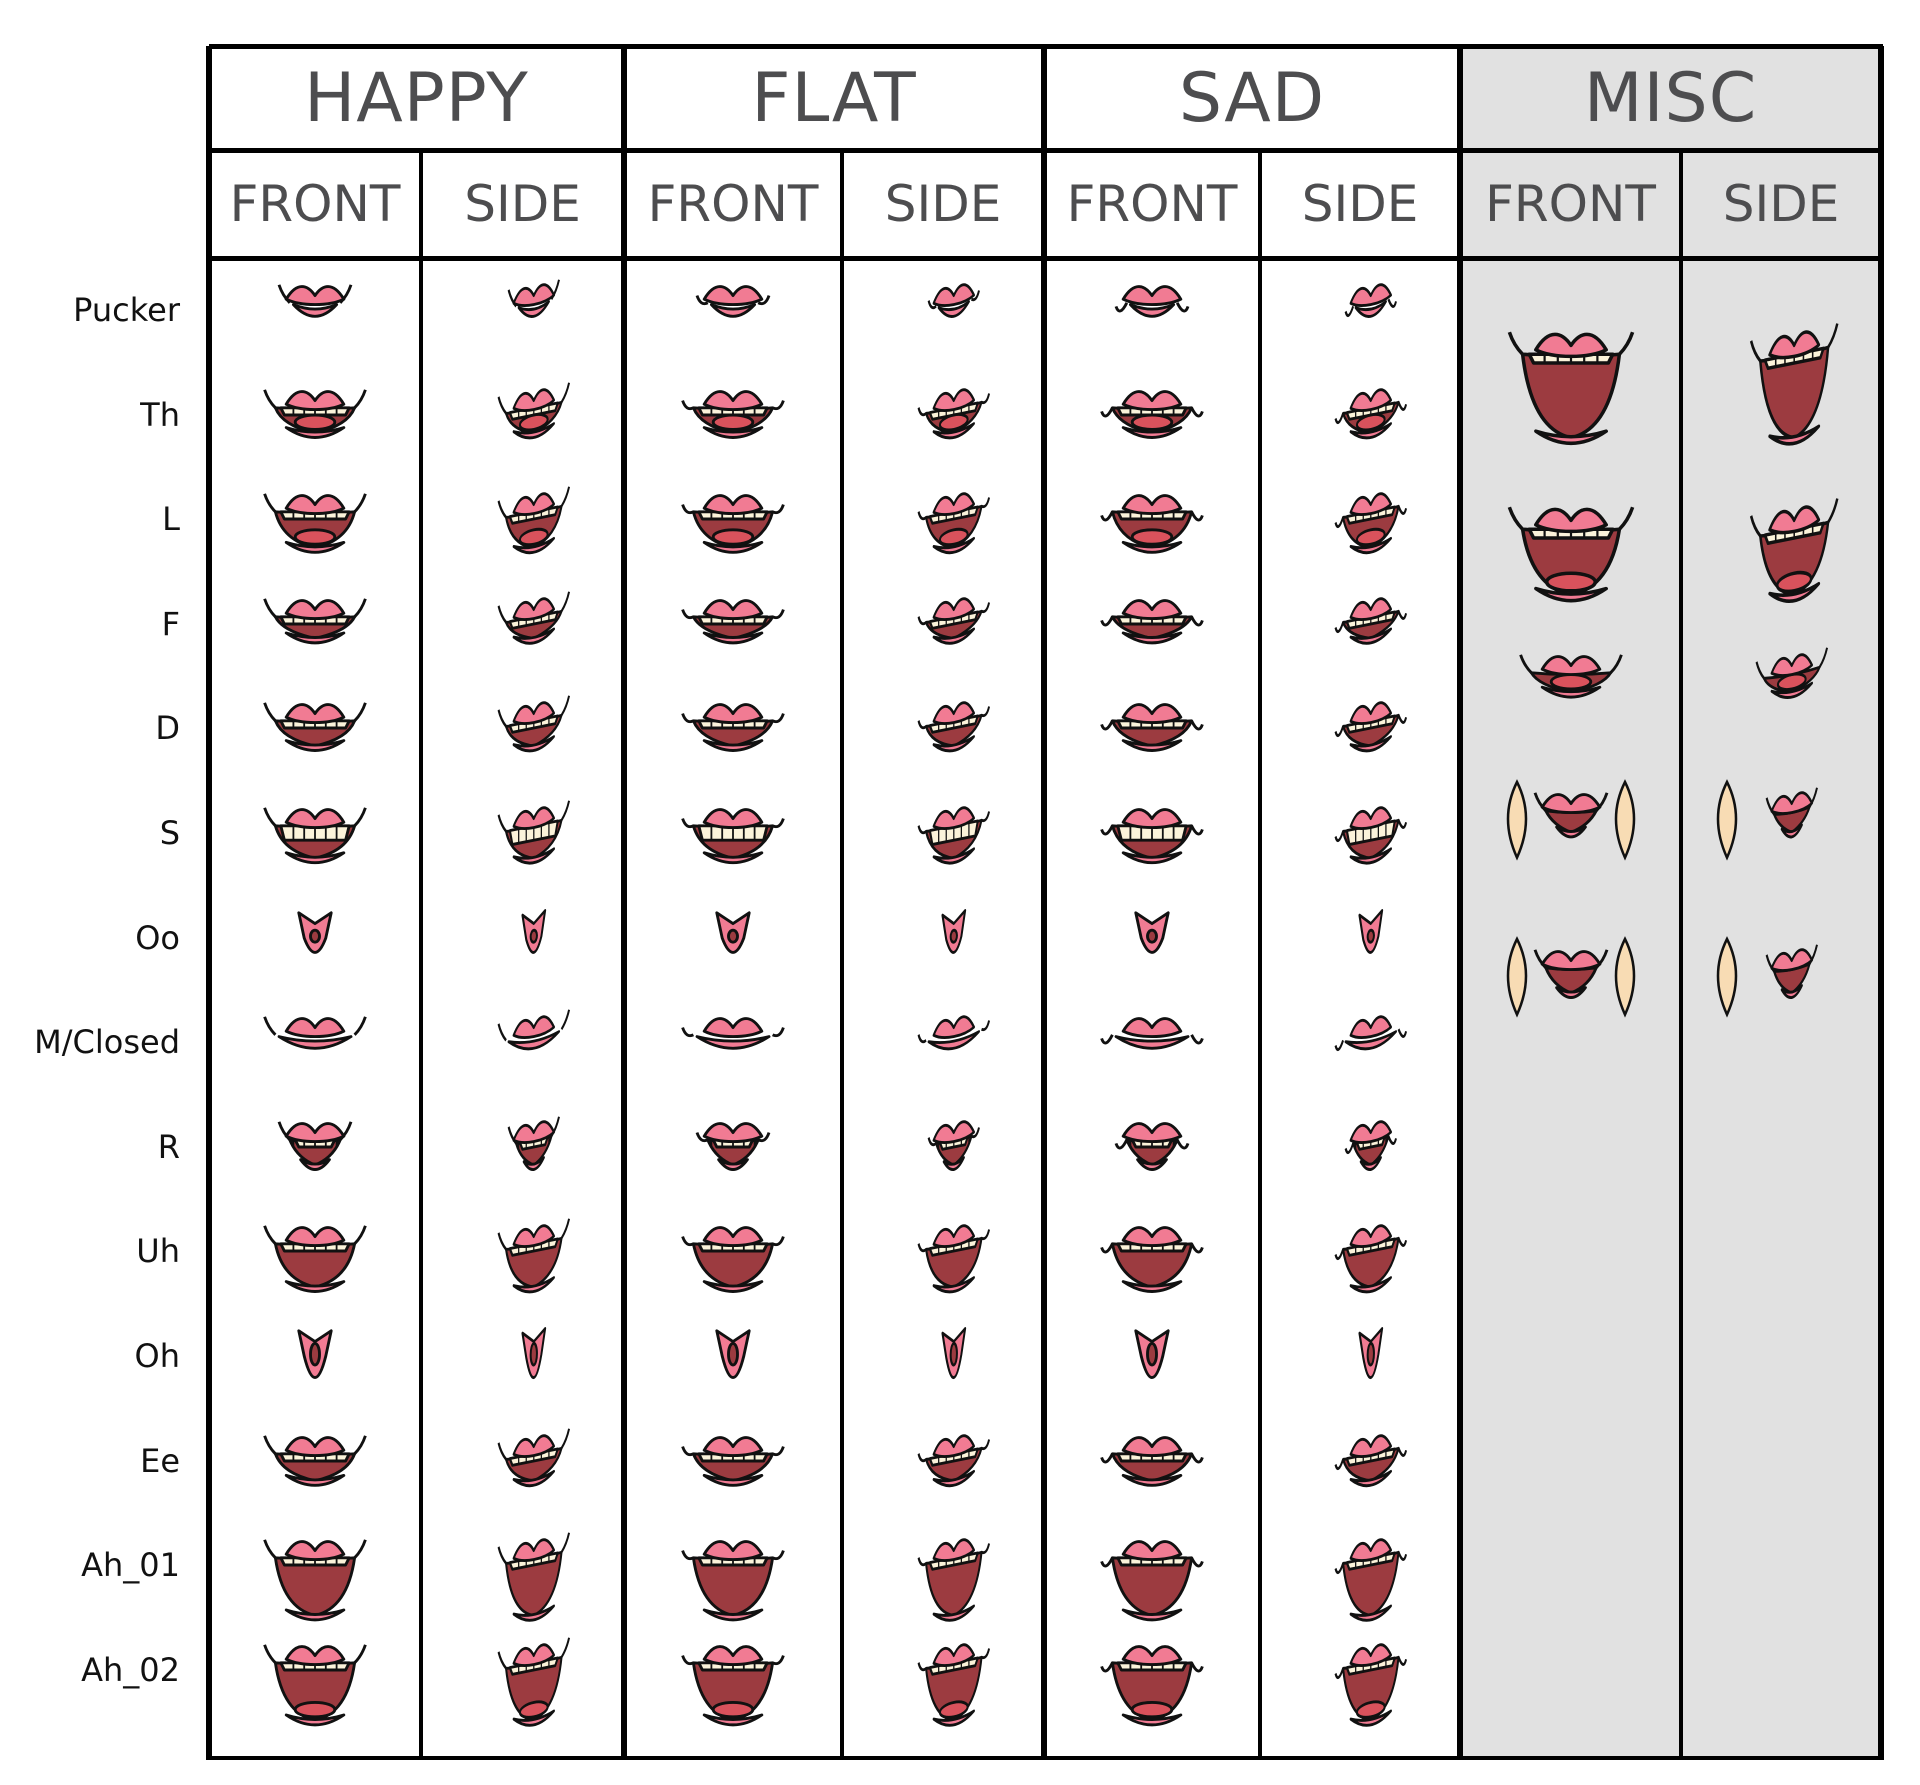 The image size is (1920, 1785). Describe the element at coordinates (954, 1033) in the screenshot. I see `mouth-flat-side-m-closed` at that location.